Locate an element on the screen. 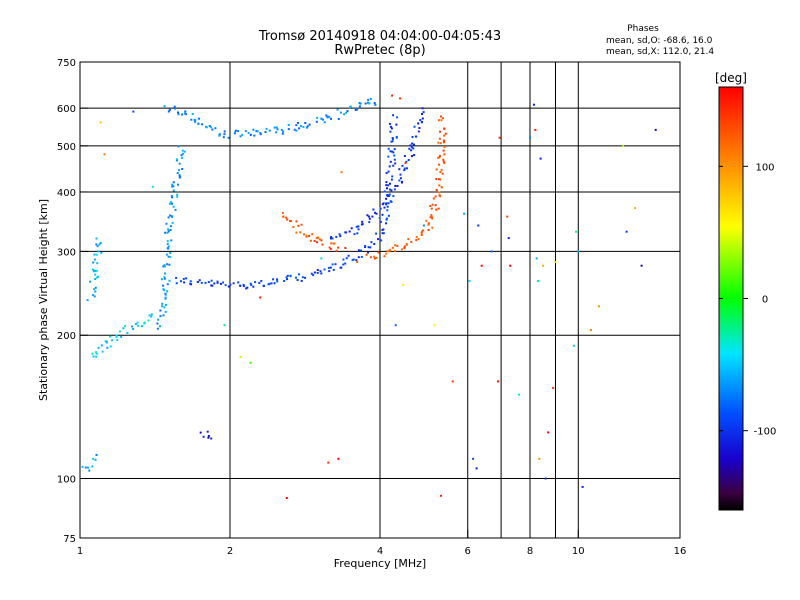  y-tick-label: 400 is located at coordinates (66, 193).